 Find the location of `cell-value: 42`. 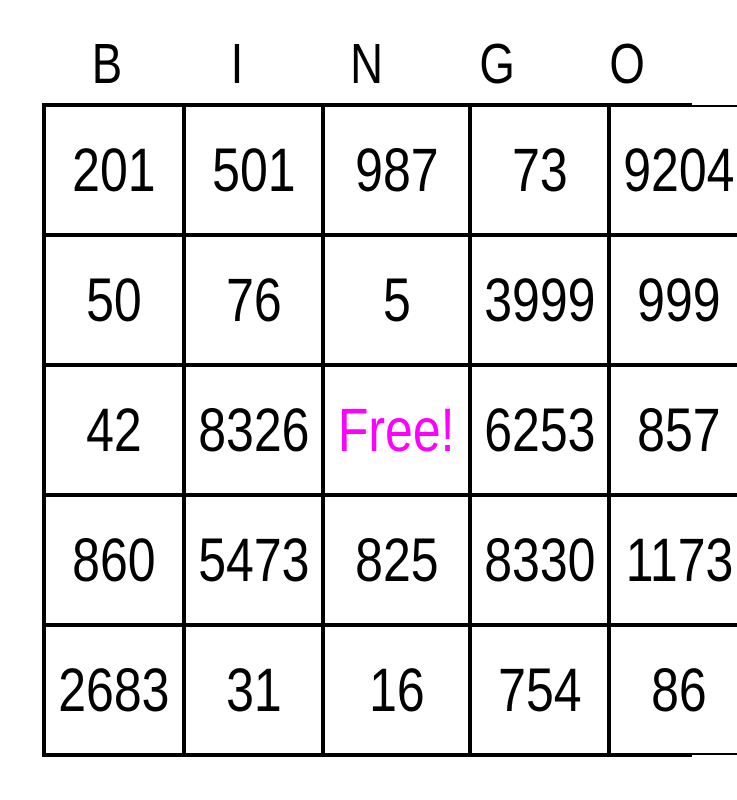

cell-value: 42 is located at coordinates (114, 429).